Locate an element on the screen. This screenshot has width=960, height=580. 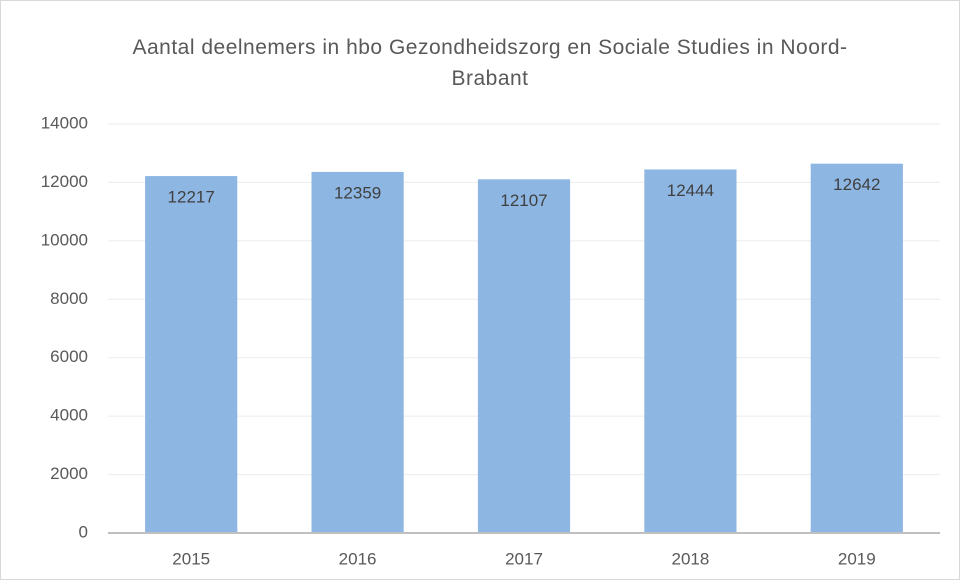
y-tick-label: 2000 is located at coordinates (69, 473).